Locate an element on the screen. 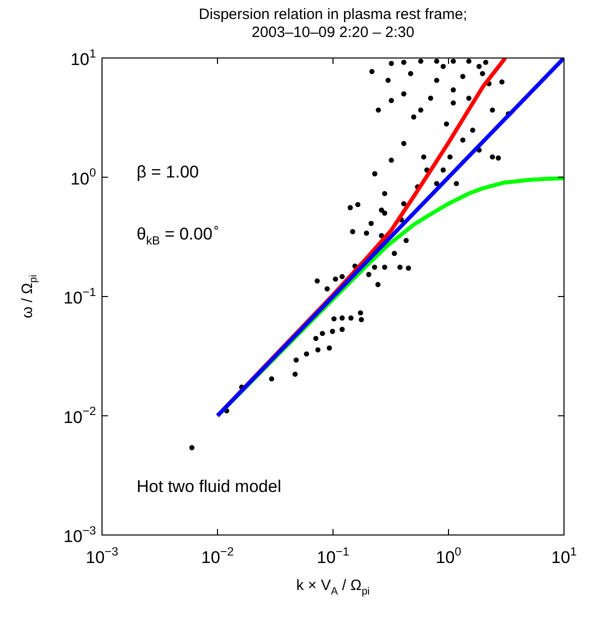 The image size is (592, 617). chart-title: Dispersion relation in plasma rest frame; 2003–10–09 2:20 – 2:30 is located at coordinates (333, 23).